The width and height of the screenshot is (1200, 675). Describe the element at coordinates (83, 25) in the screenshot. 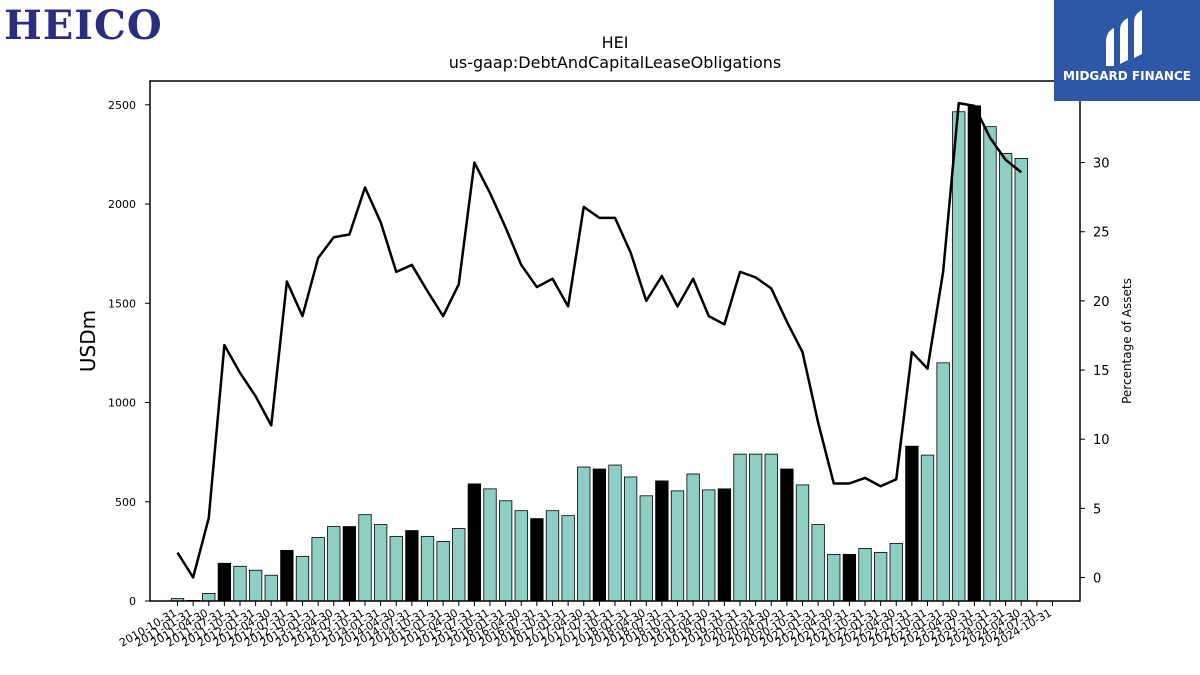

I see `heico-logo: HEICO` at that location.